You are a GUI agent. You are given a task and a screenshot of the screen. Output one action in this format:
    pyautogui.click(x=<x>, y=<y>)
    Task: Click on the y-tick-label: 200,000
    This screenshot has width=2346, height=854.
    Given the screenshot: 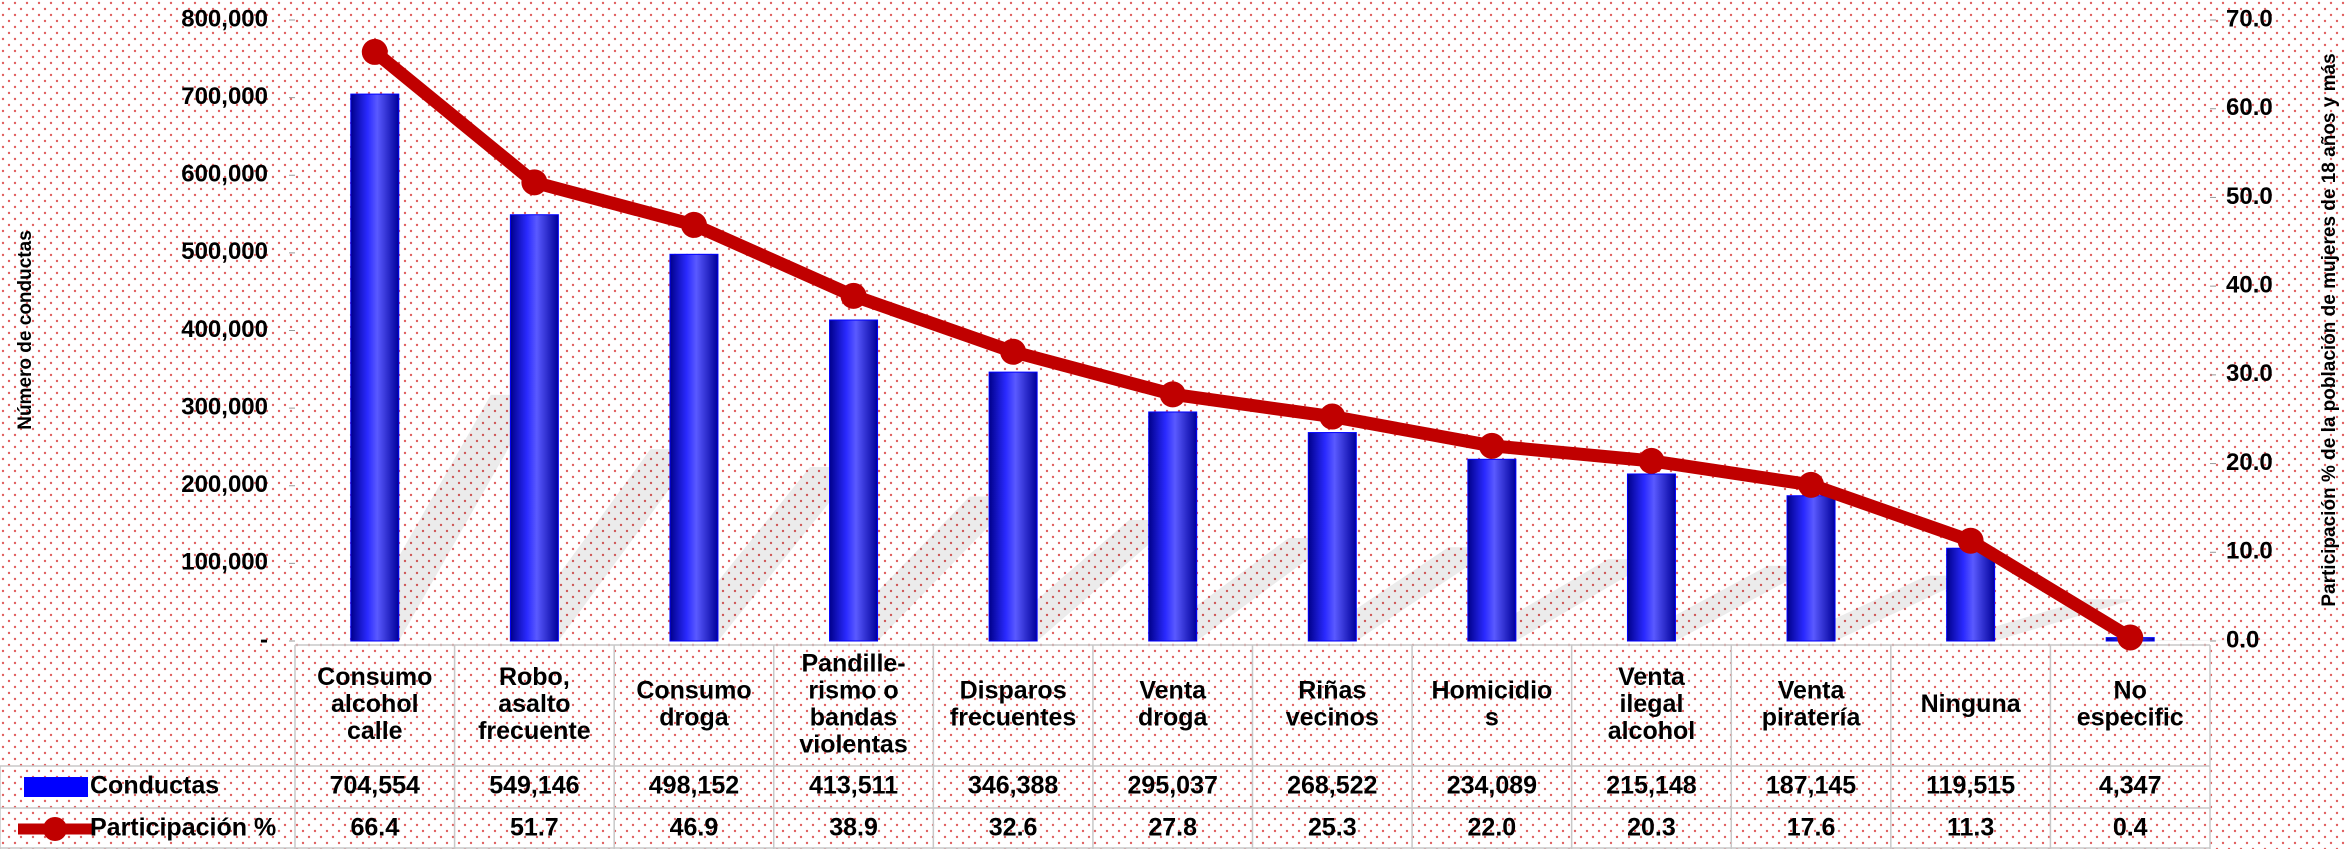 What is the action you would take?
    pyautogui.click(x=224, y=484)
    